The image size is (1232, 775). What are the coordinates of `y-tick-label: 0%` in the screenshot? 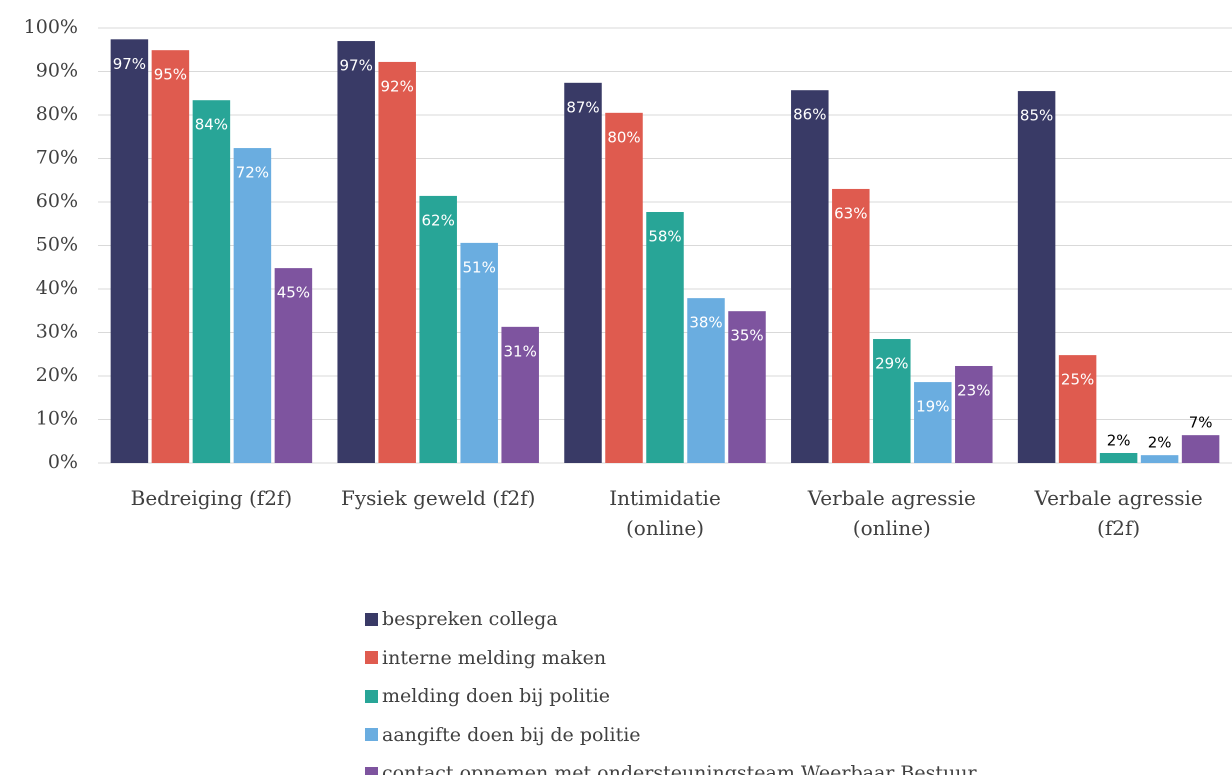 It's located at (63, 462).